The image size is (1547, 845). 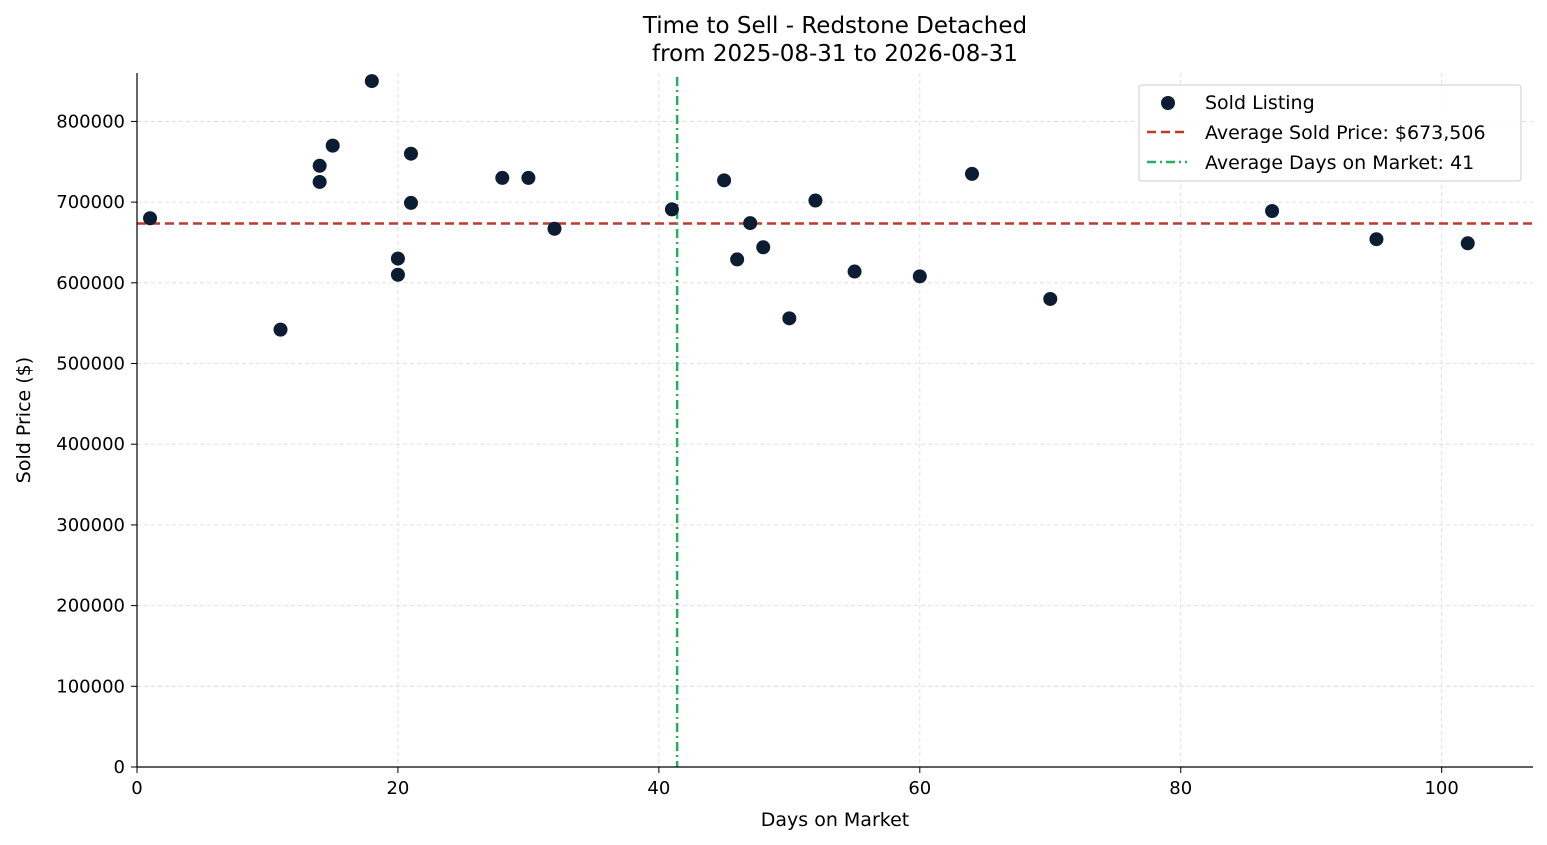 What do you see at coordinates (835, 820) in the screenshot?
I see `x-axis-title: Days on Market` at bounding box center [835, 820].